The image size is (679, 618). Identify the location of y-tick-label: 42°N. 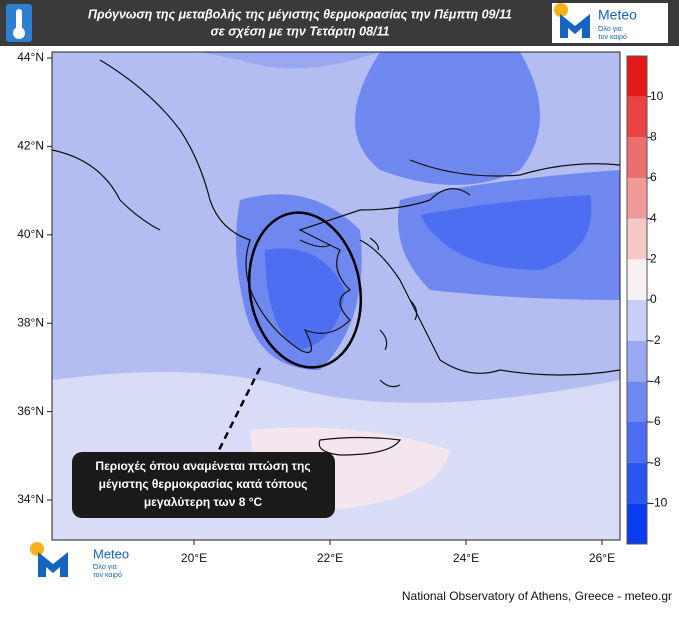
(30, 146).